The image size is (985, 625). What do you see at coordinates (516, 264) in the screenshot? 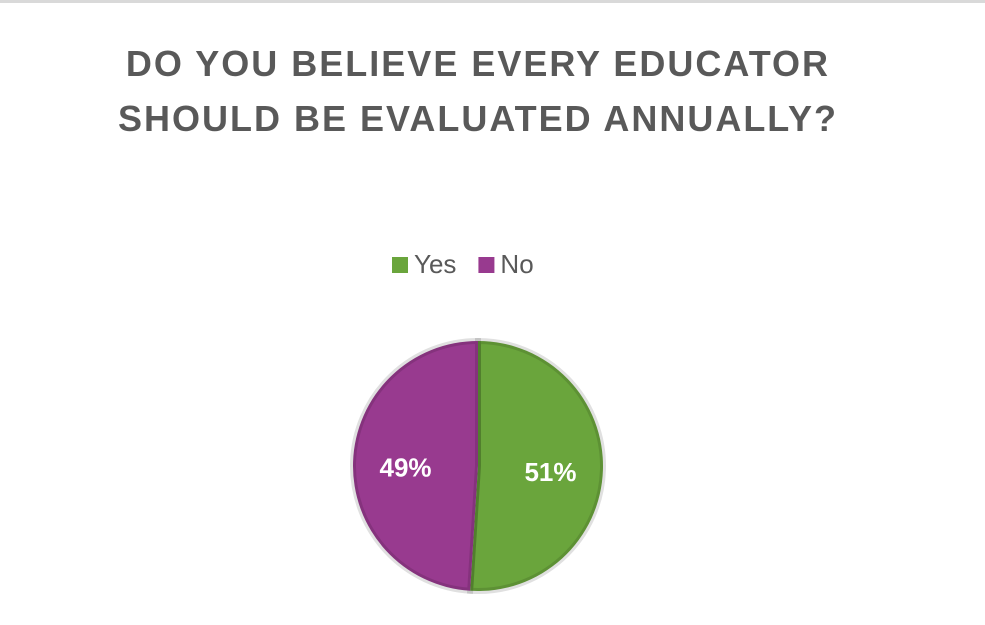
I see `legend-label: No` at bounding box center [516, 264].